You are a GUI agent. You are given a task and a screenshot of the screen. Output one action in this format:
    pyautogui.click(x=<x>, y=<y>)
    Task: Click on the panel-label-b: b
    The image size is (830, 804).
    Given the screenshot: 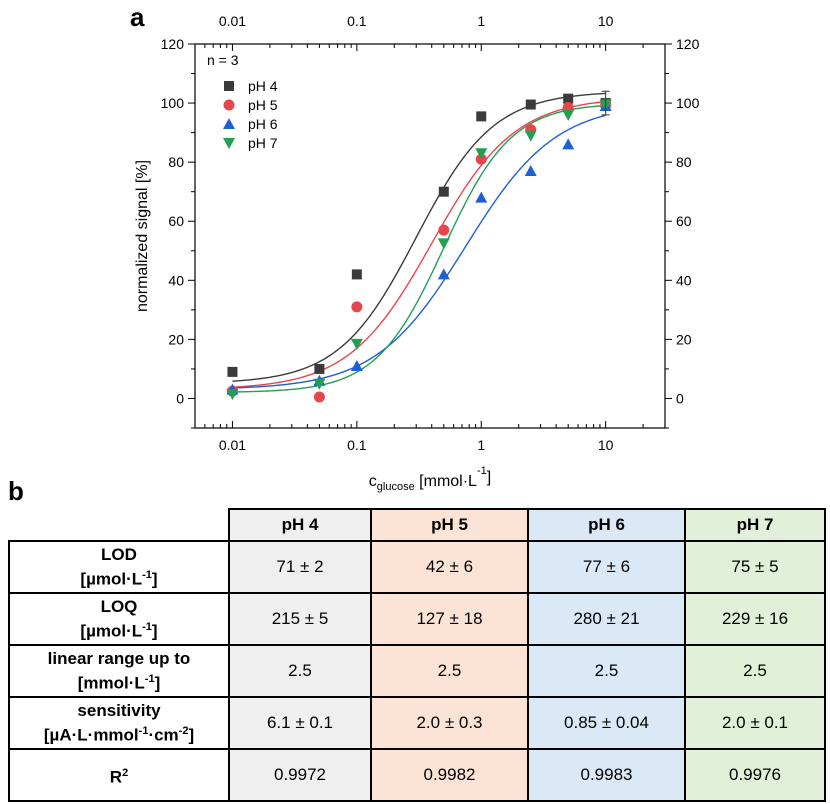 What is the action you would take?
    pyautogui.click(x=16, y=491)
    